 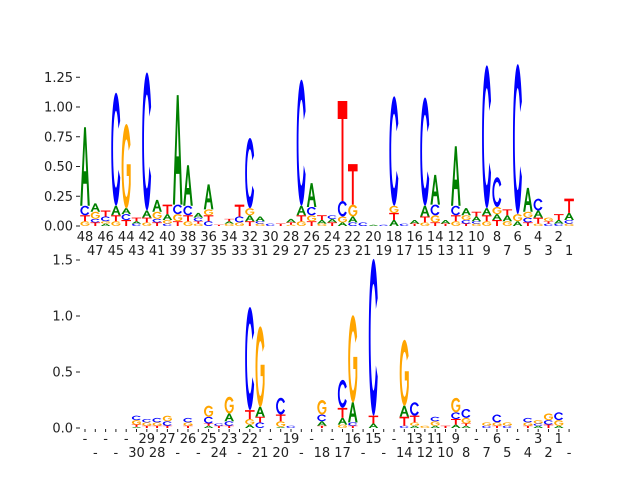 I want to click on y-tick-label: 1.0, so click(x=62, y=317).